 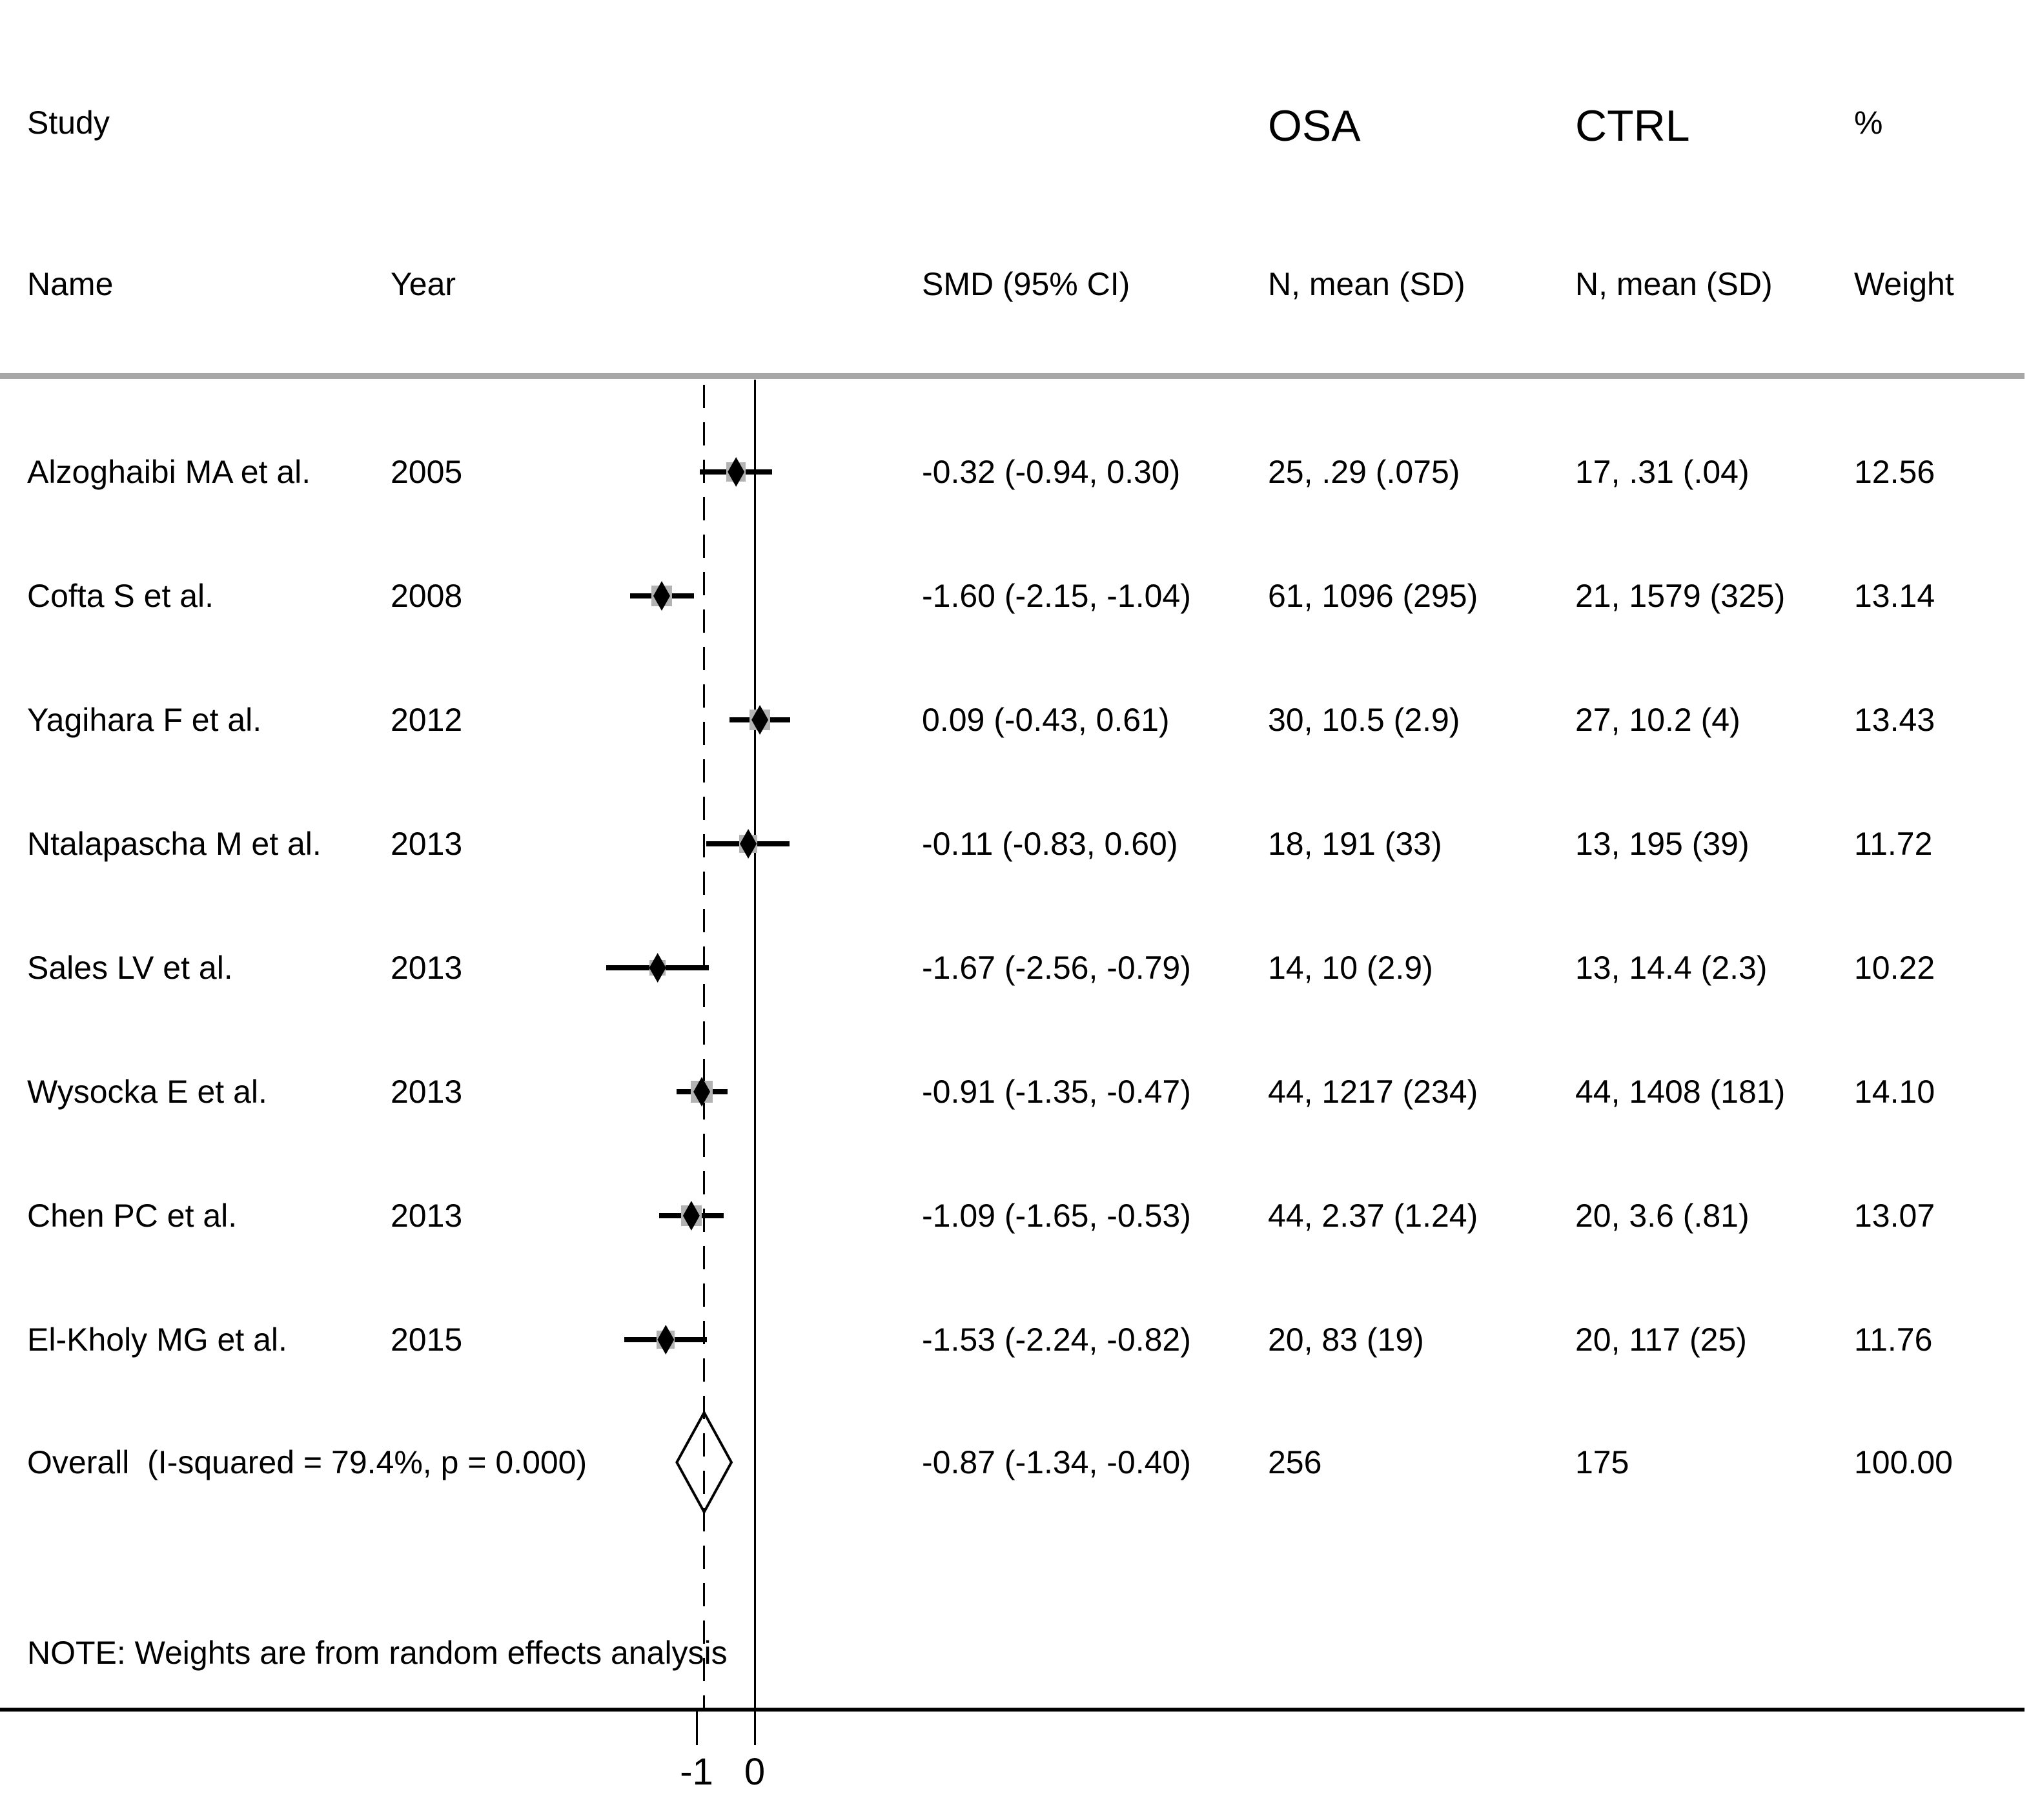 I want to click on overall-weight-value: 100.00, so click(x=1903, y=1462).